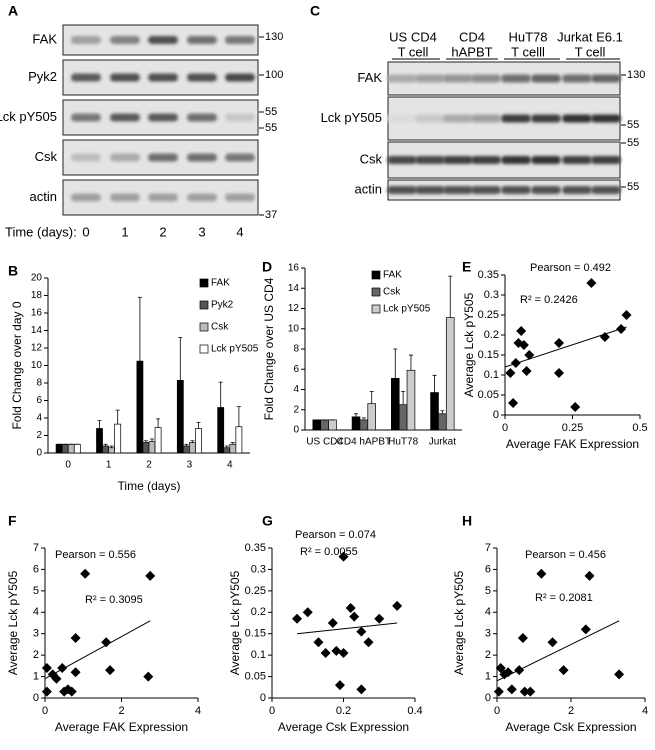 Image resolution: width=655 pixels, height=750 pixels. Describe the element at coordinates (364, 442) in the screenshot. I see `x-tick-label: CD4 hAPBT` at that location.